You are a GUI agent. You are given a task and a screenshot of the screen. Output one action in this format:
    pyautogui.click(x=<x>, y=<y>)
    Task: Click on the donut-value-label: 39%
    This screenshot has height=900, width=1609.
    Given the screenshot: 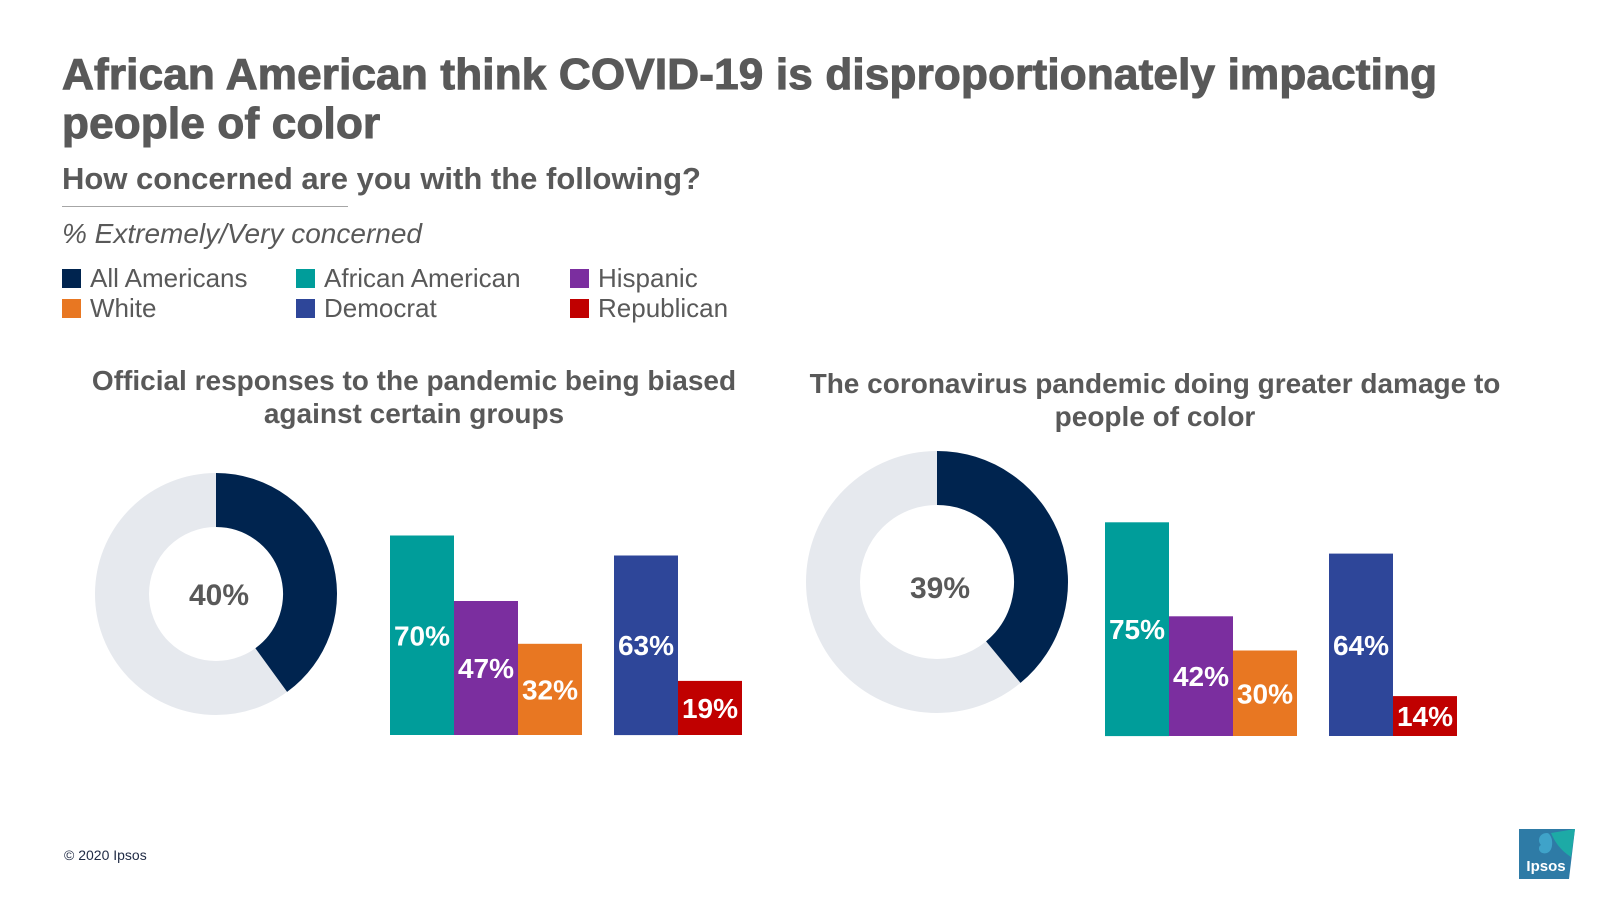 What is the action you would take?
    pyautogui.click(x=940, y=588)
    